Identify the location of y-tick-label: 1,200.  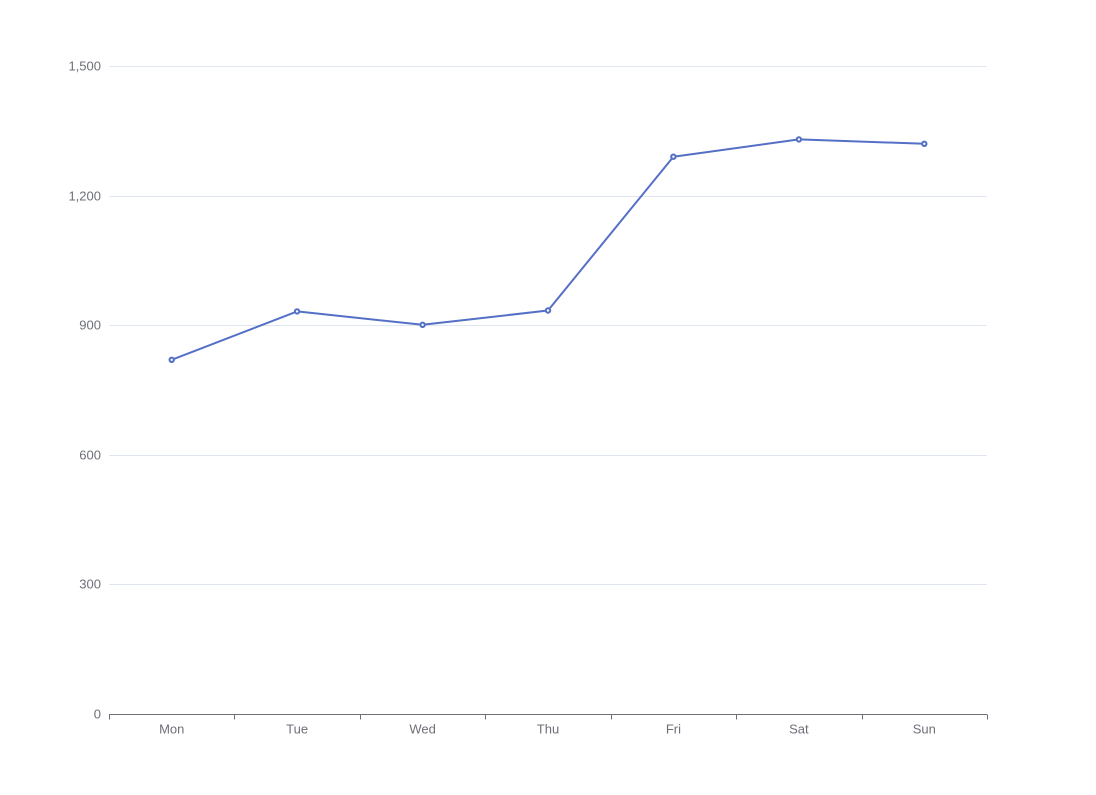
(84, 196).